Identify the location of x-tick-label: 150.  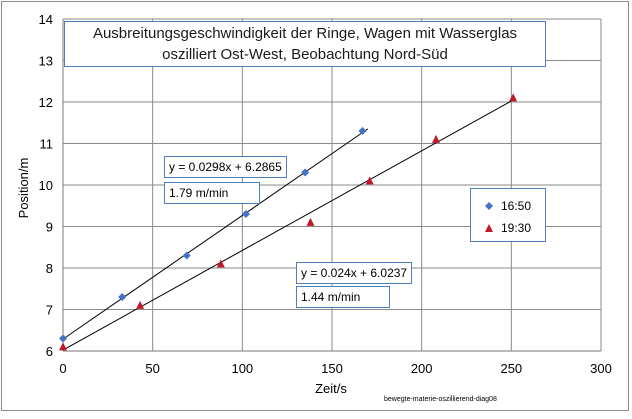
(332, 368).